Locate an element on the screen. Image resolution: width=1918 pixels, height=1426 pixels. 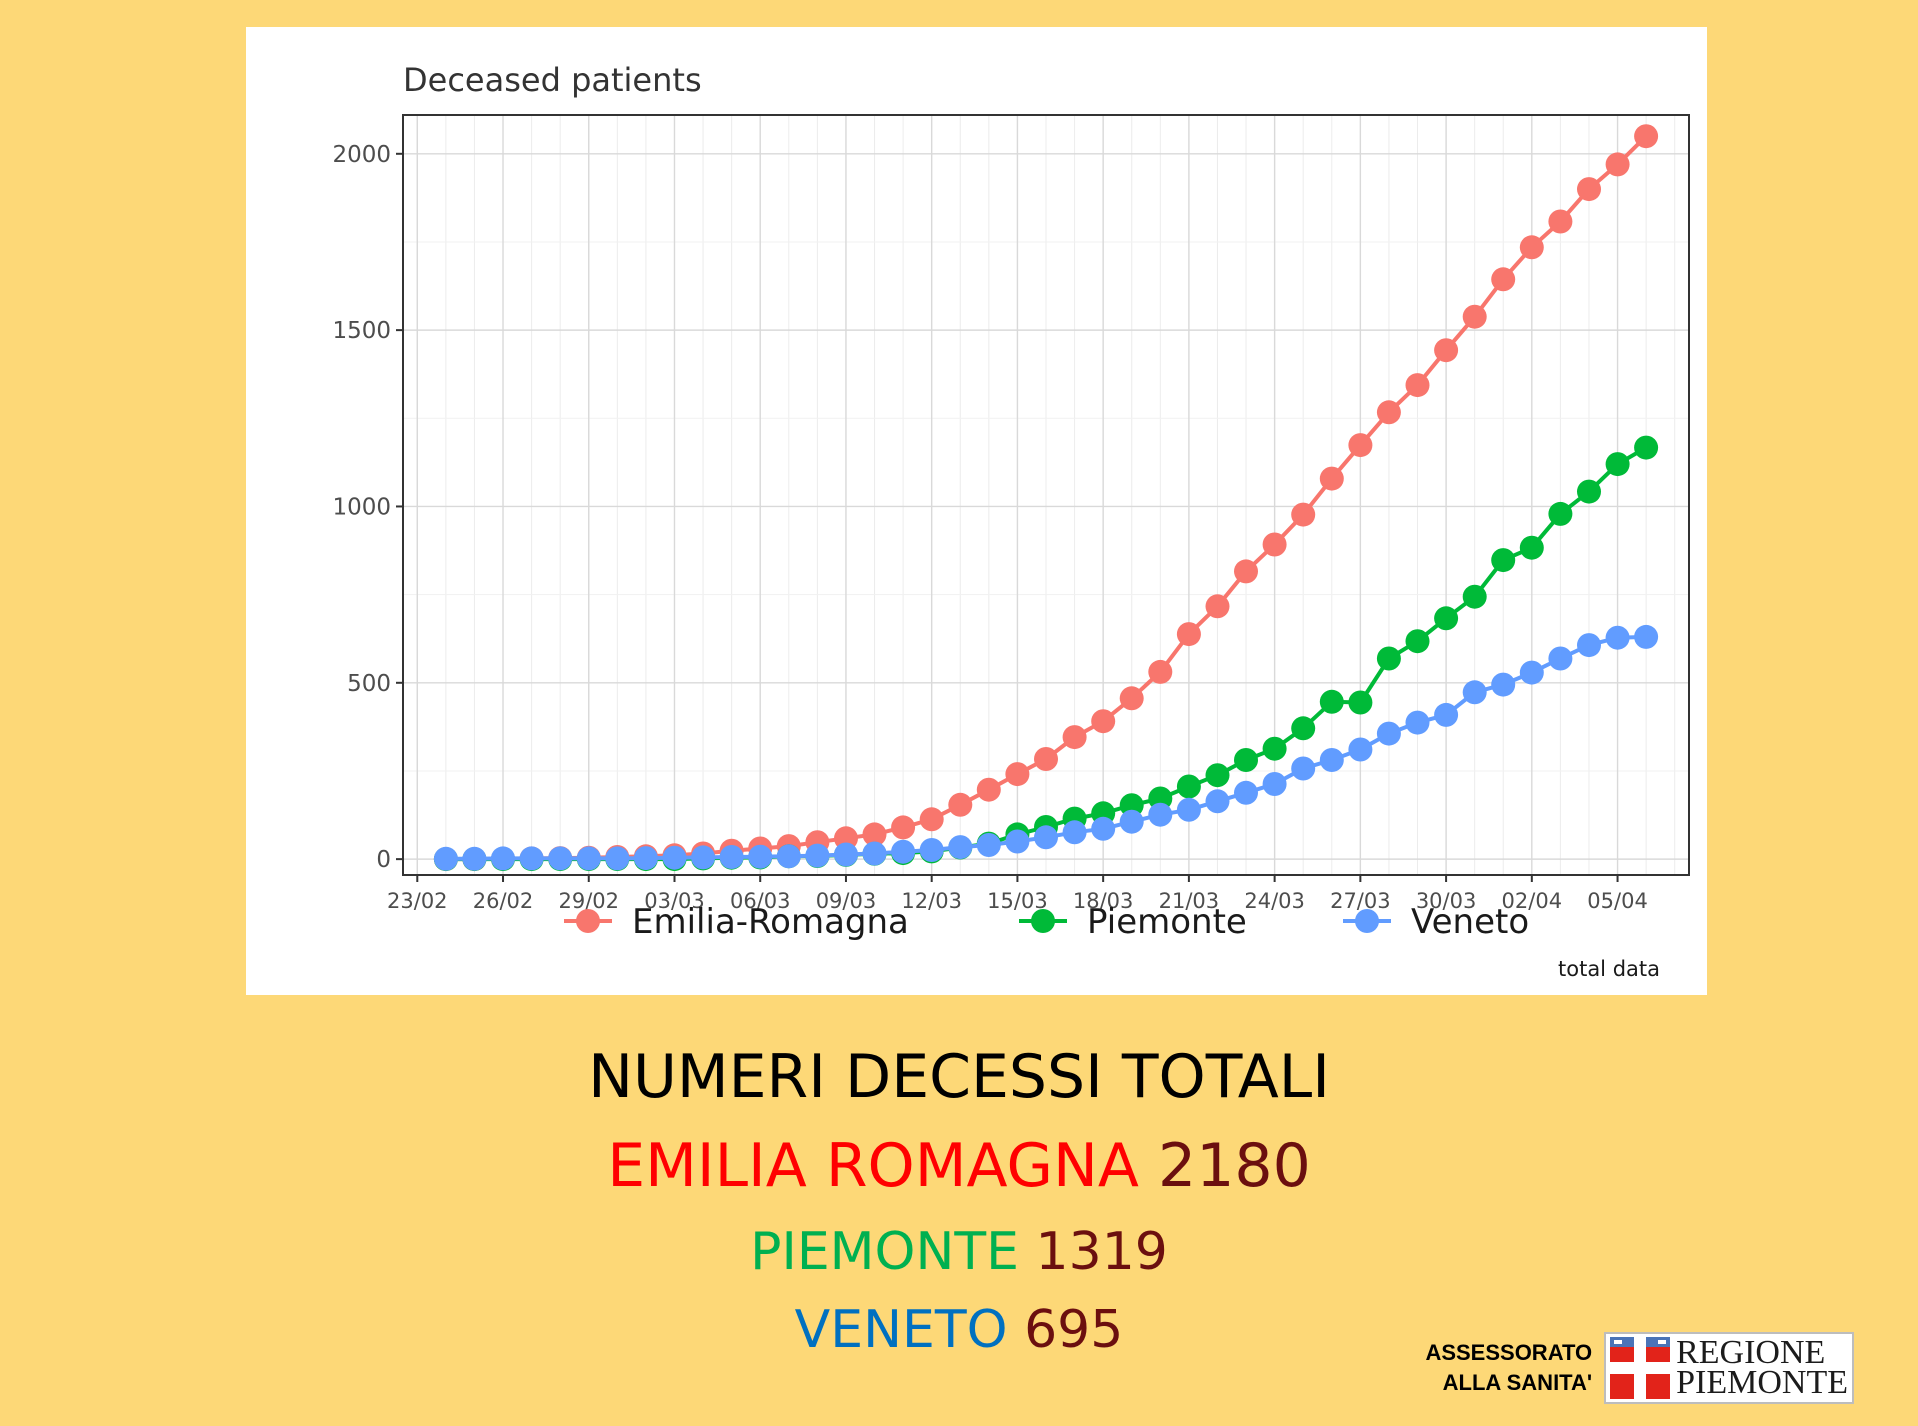
legend-key-dot-emilia-romagna is located at coordinates (588, 921).